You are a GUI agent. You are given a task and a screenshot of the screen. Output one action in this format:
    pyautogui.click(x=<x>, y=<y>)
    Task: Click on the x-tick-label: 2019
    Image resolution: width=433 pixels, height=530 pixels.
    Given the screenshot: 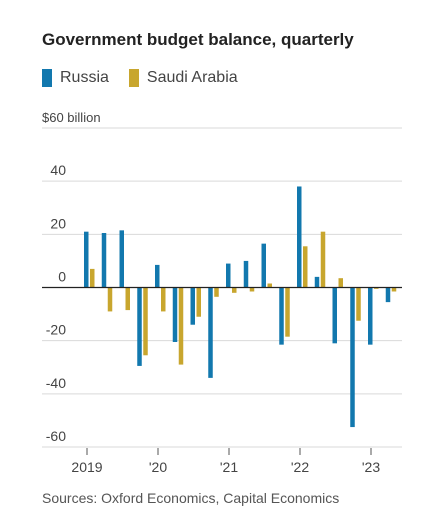 What is the action you would take?
    pyautogui.click(x=86, y=467)
    